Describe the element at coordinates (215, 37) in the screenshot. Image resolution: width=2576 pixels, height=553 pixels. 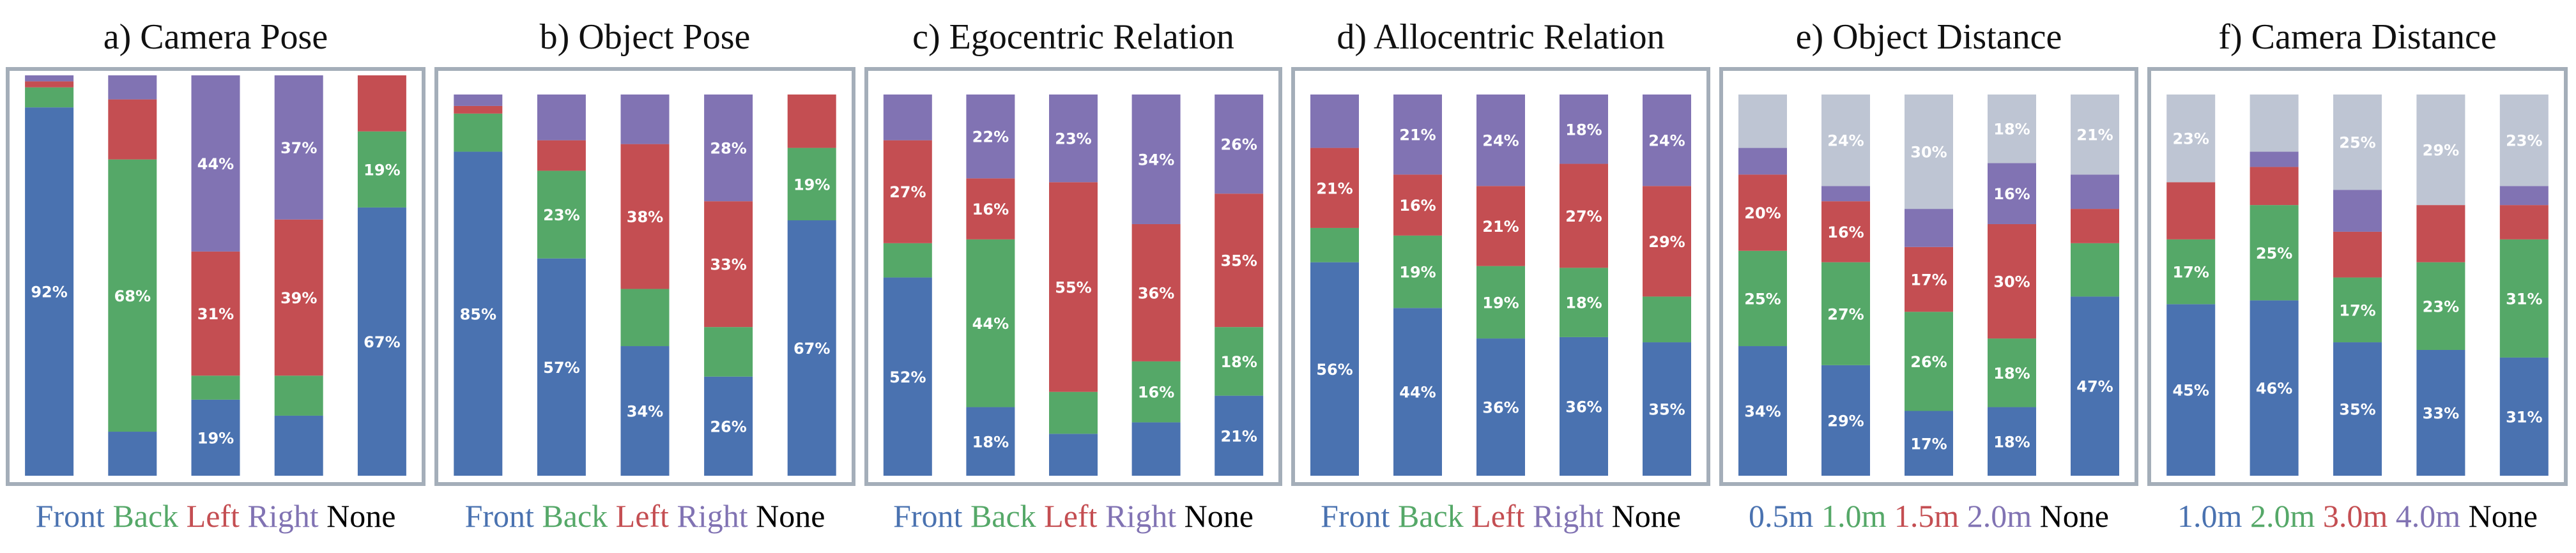
I see `panel-title: a) Camera Pose` at that location.